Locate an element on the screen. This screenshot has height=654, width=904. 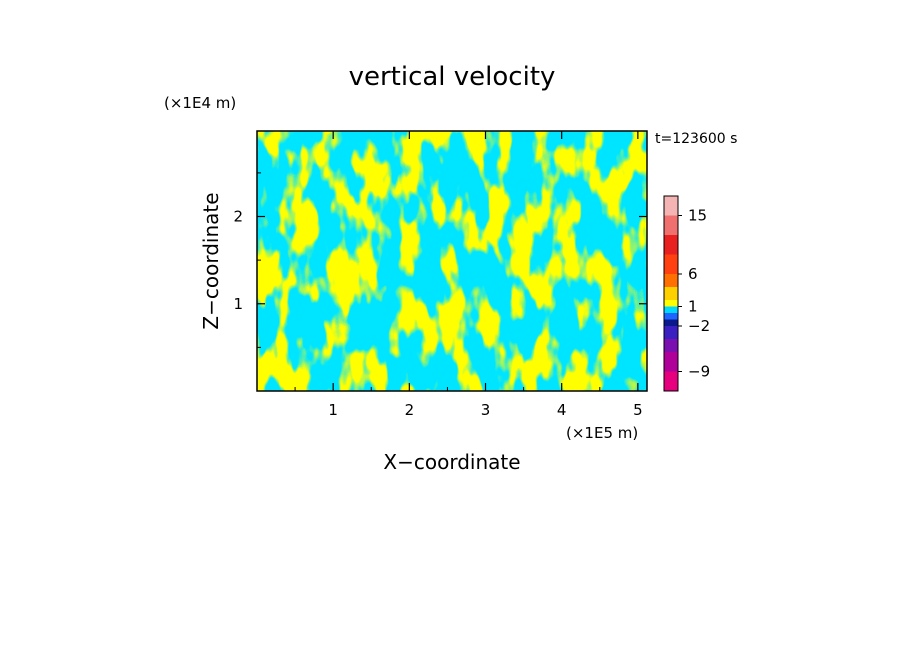
chart-title: vertical velocity is located at coordinates (452, 77).